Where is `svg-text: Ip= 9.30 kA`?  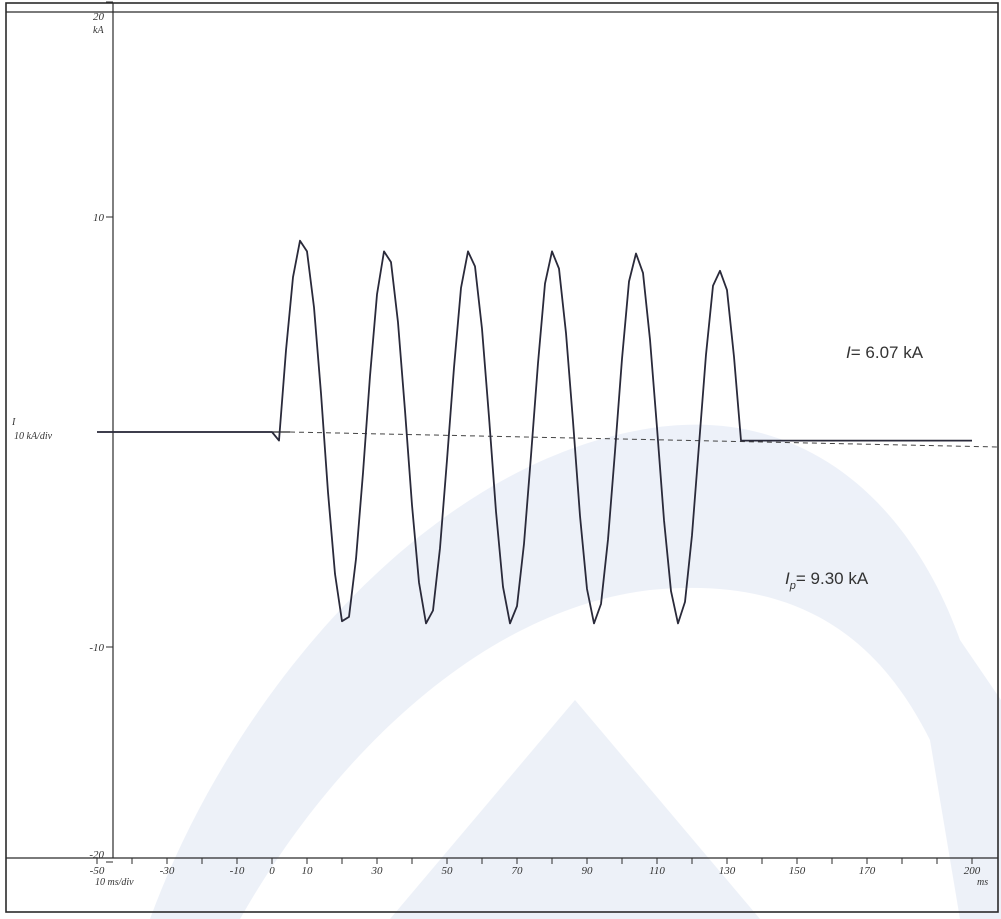 svg-text: Ip= 9.30 kA is located at coordinates (827, 580).